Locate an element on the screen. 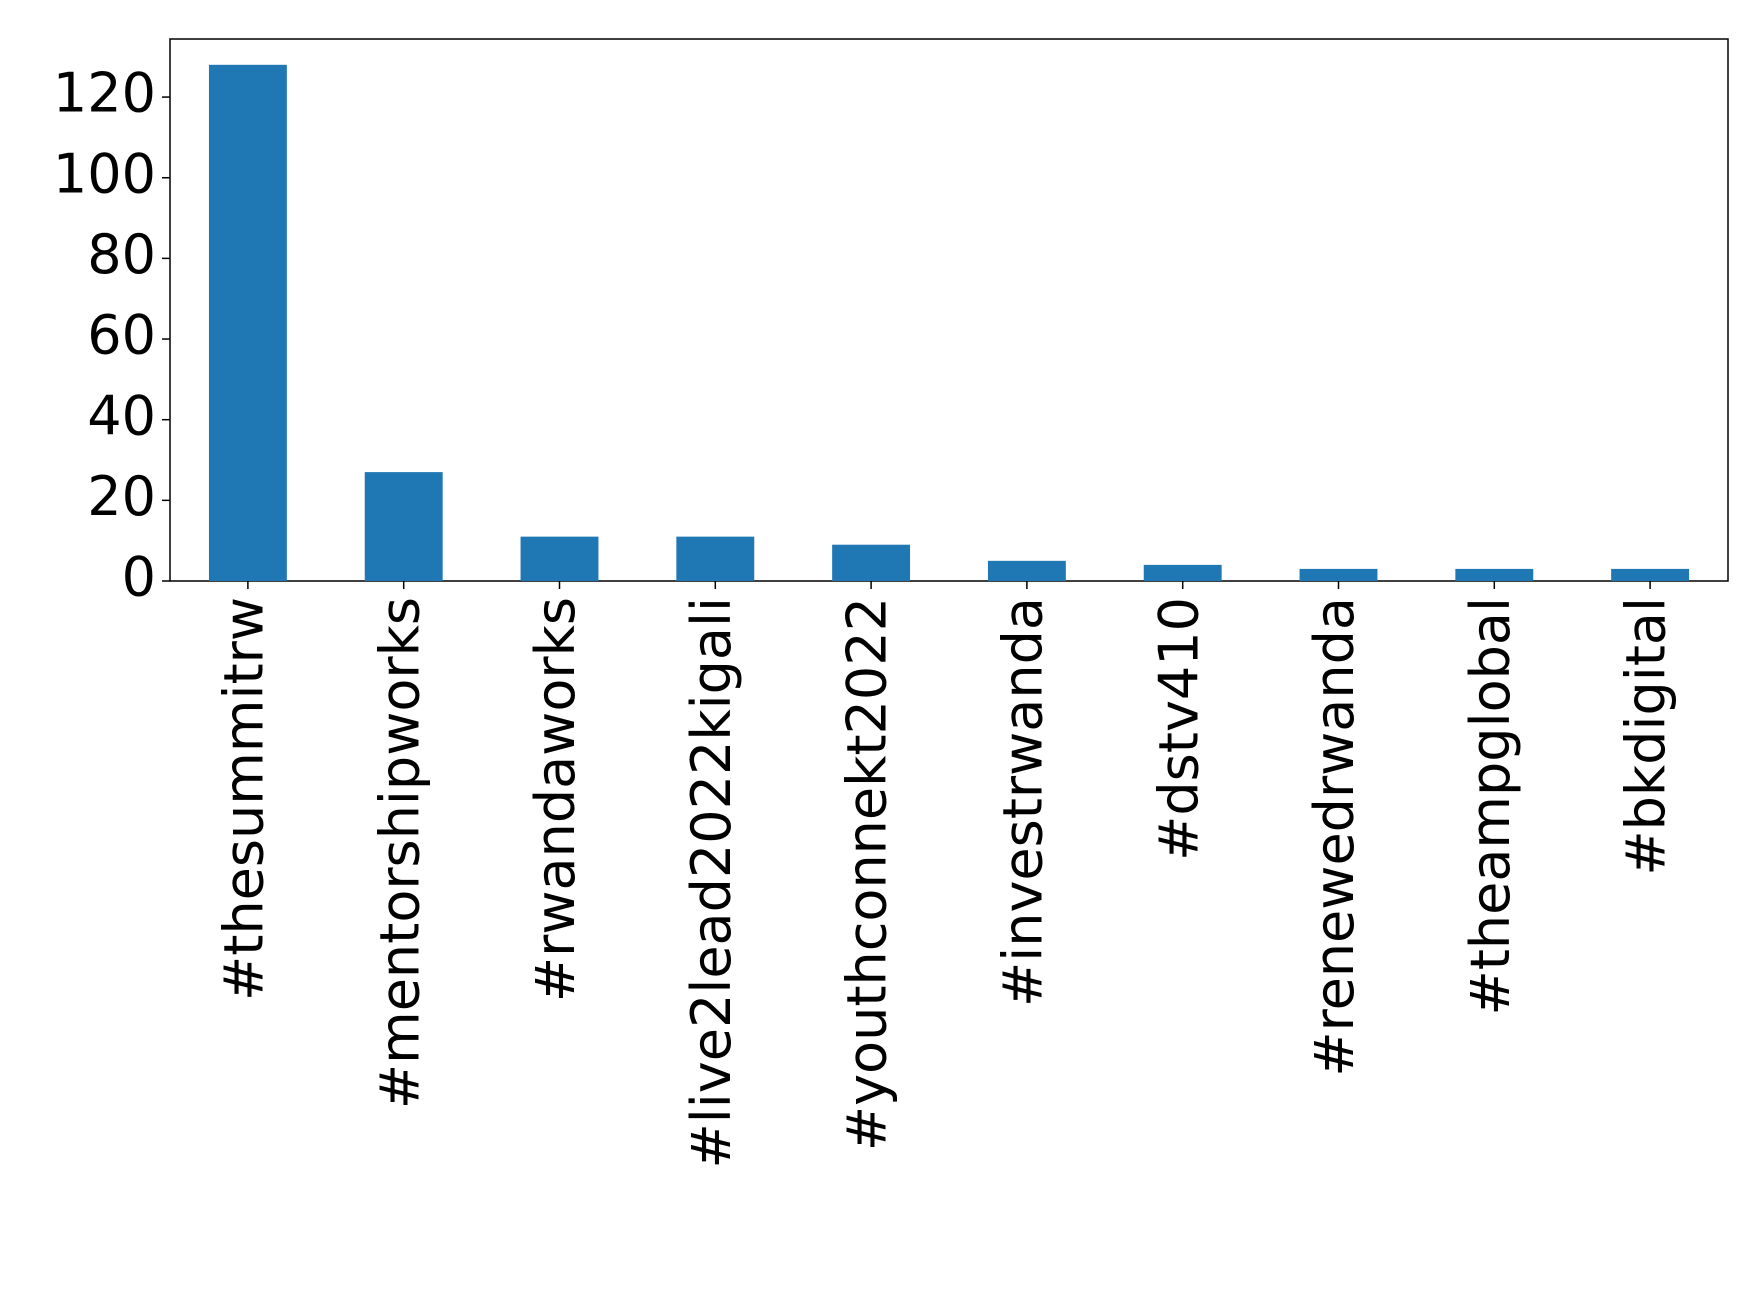 Image resolution: width=1758 pixels, height=1289 pixels. x-tick-label: #youthconnekt2022 is located at coordinates (867, 874).